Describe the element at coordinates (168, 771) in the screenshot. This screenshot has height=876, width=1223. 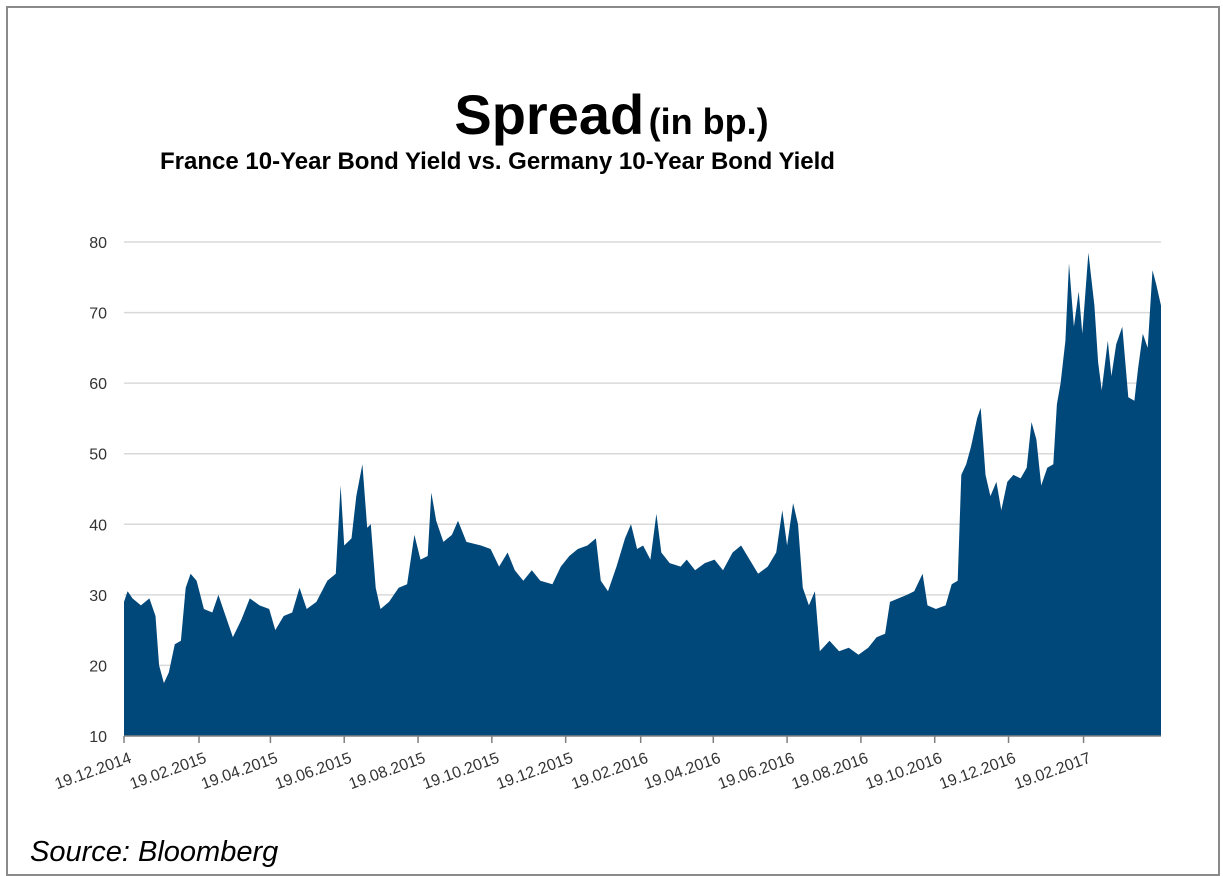
I see `x-tick-label: 19.02.2015` at that location.